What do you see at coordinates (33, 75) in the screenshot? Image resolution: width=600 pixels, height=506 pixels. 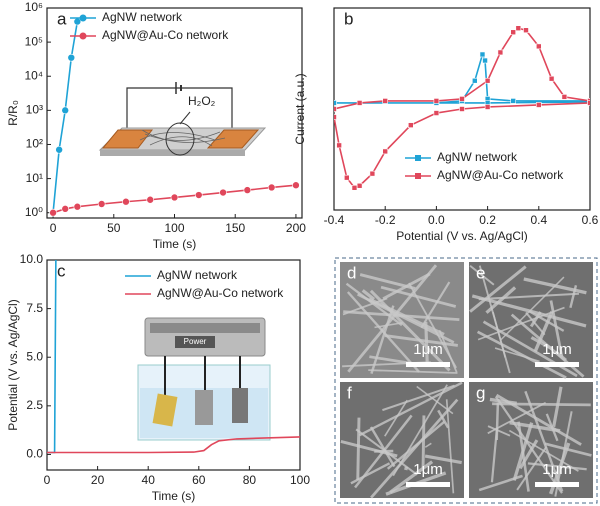 I see `y-tick-label: 10⁴` at bounding box center [33, 75].